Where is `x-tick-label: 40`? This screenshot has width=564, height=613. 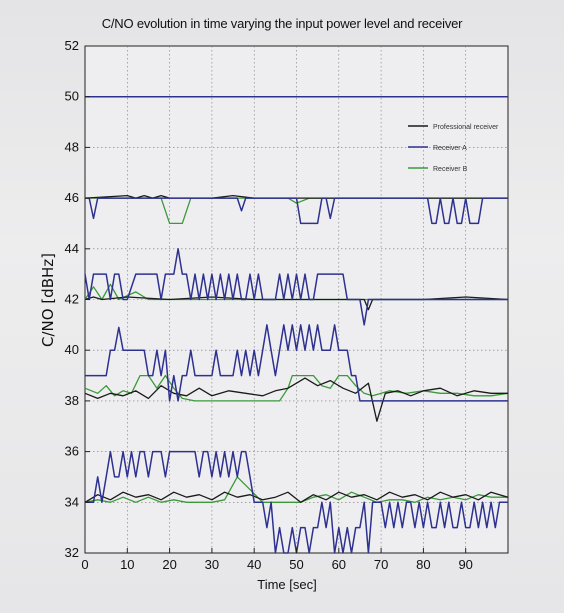
x-tick-label: 40 is located at coordinates (254, 564).